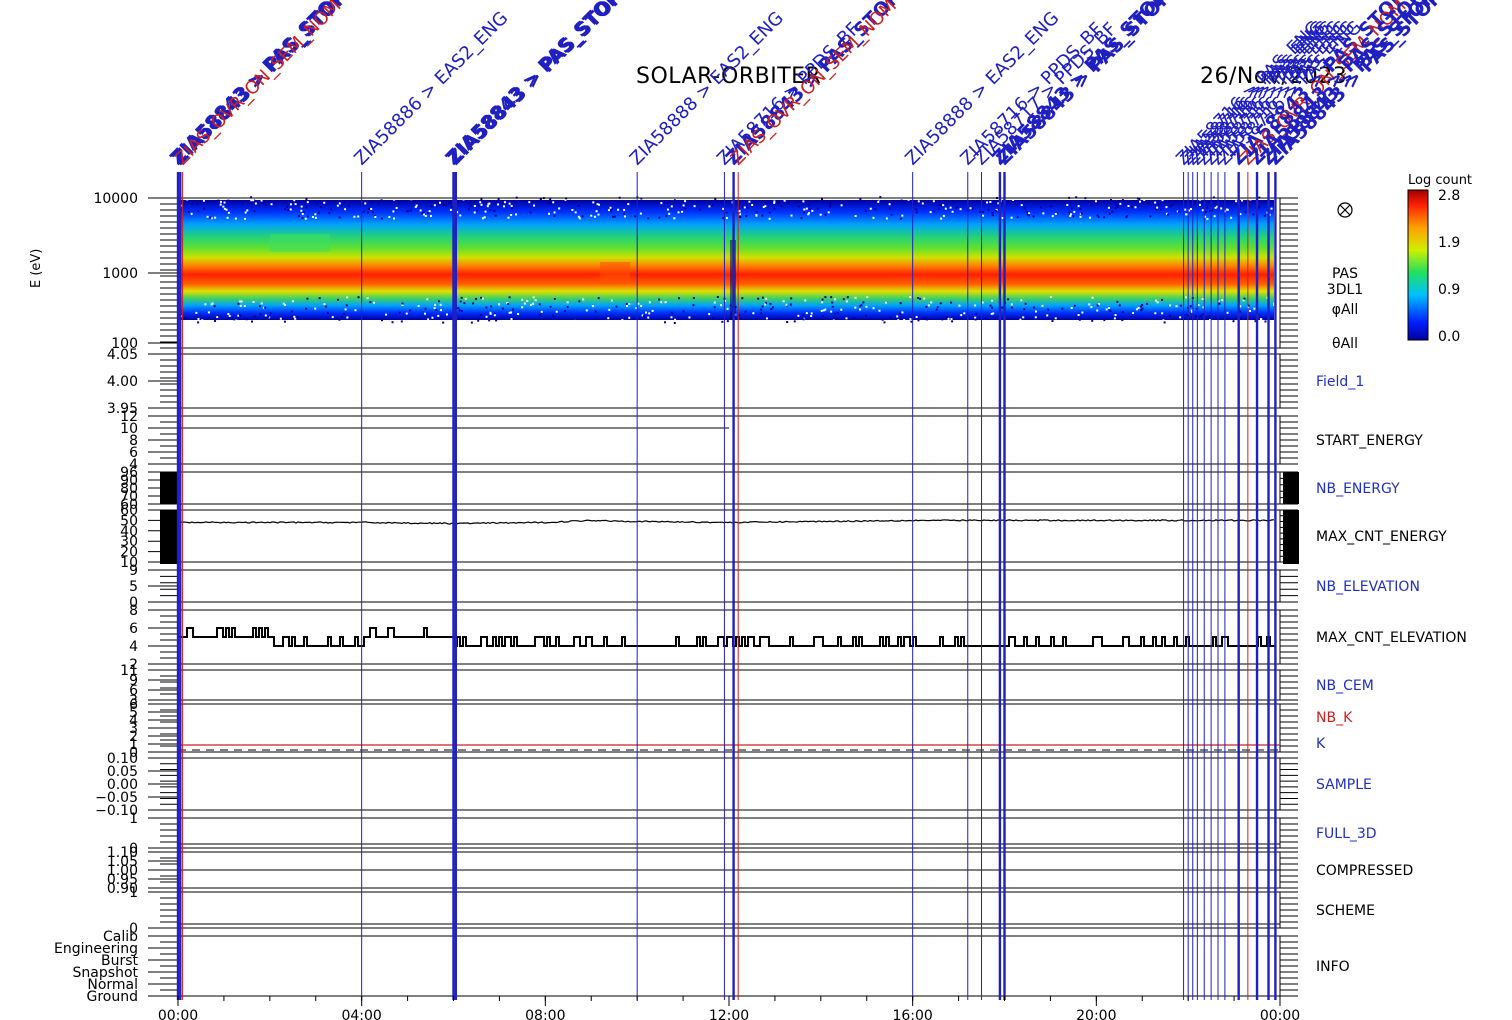  What do you see at coordinates (1449, 290) in the screenshot?
I see `colorbar-tick-label: 0.9` at bounding box center [1449, 290].